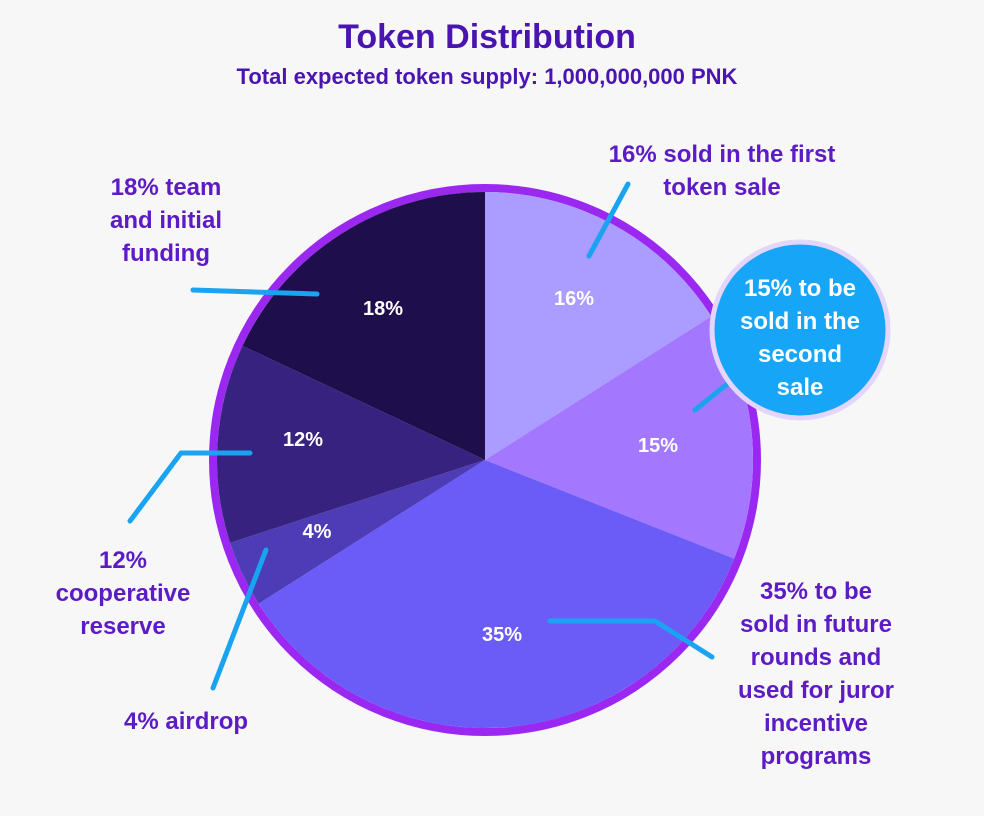  What do you see at coordinates (800, 321) in the screenshot?
I see `annotation-line: sold in the` at bounding box center [800, 321].